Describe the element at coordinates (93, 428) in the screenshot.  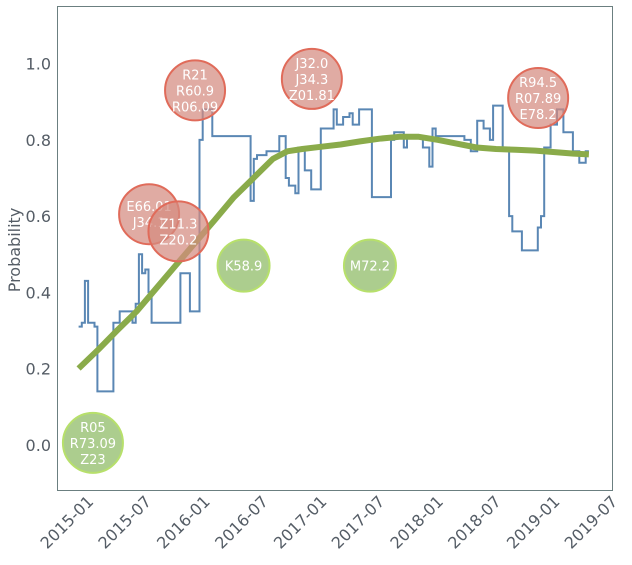
I see `bubble-code-label: R05` at that location.